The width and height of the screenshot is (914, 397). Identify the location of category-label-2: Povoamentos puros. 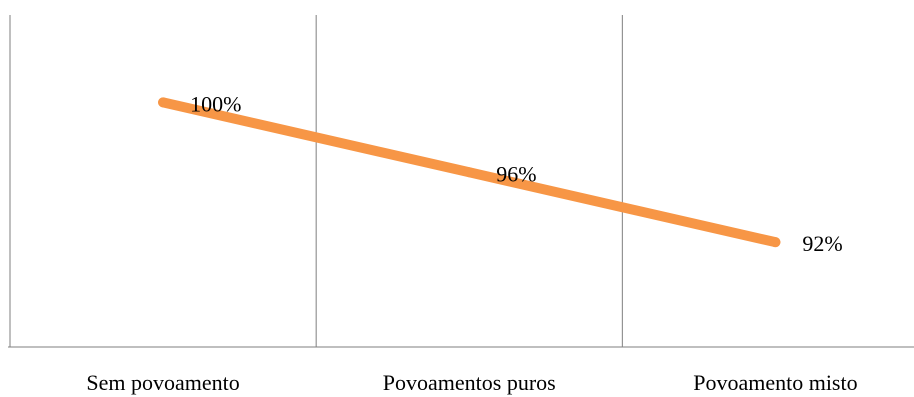
(469, 382).